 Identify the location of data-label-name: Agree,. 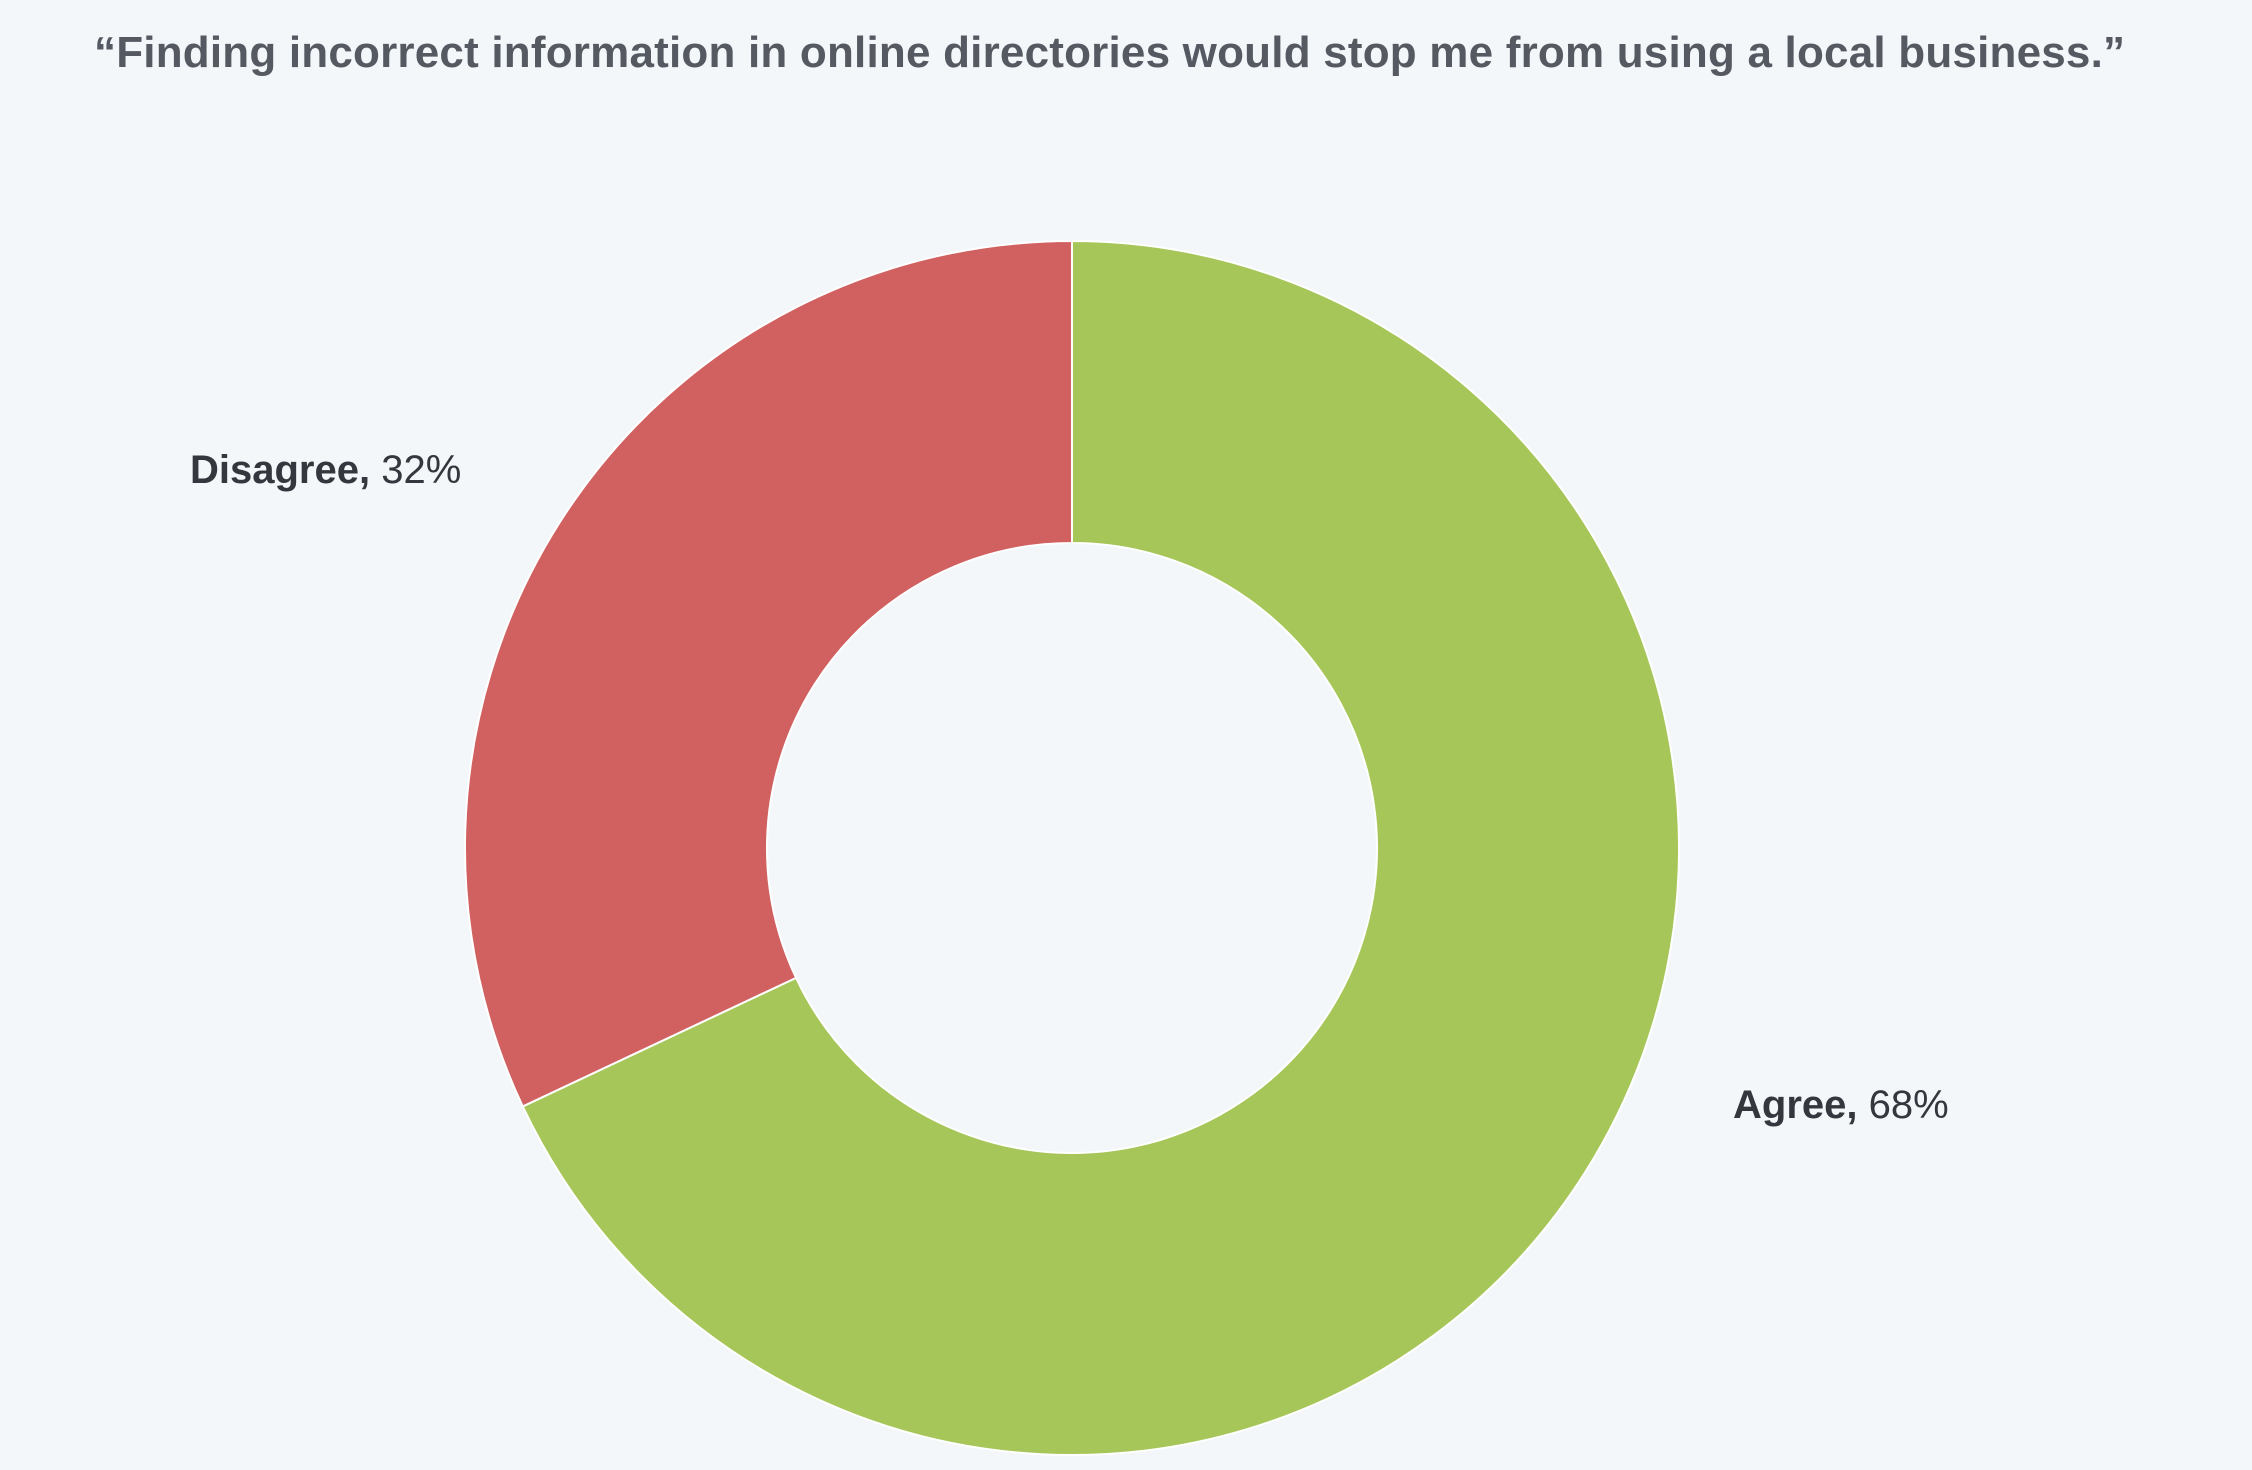
(1795, 1105).